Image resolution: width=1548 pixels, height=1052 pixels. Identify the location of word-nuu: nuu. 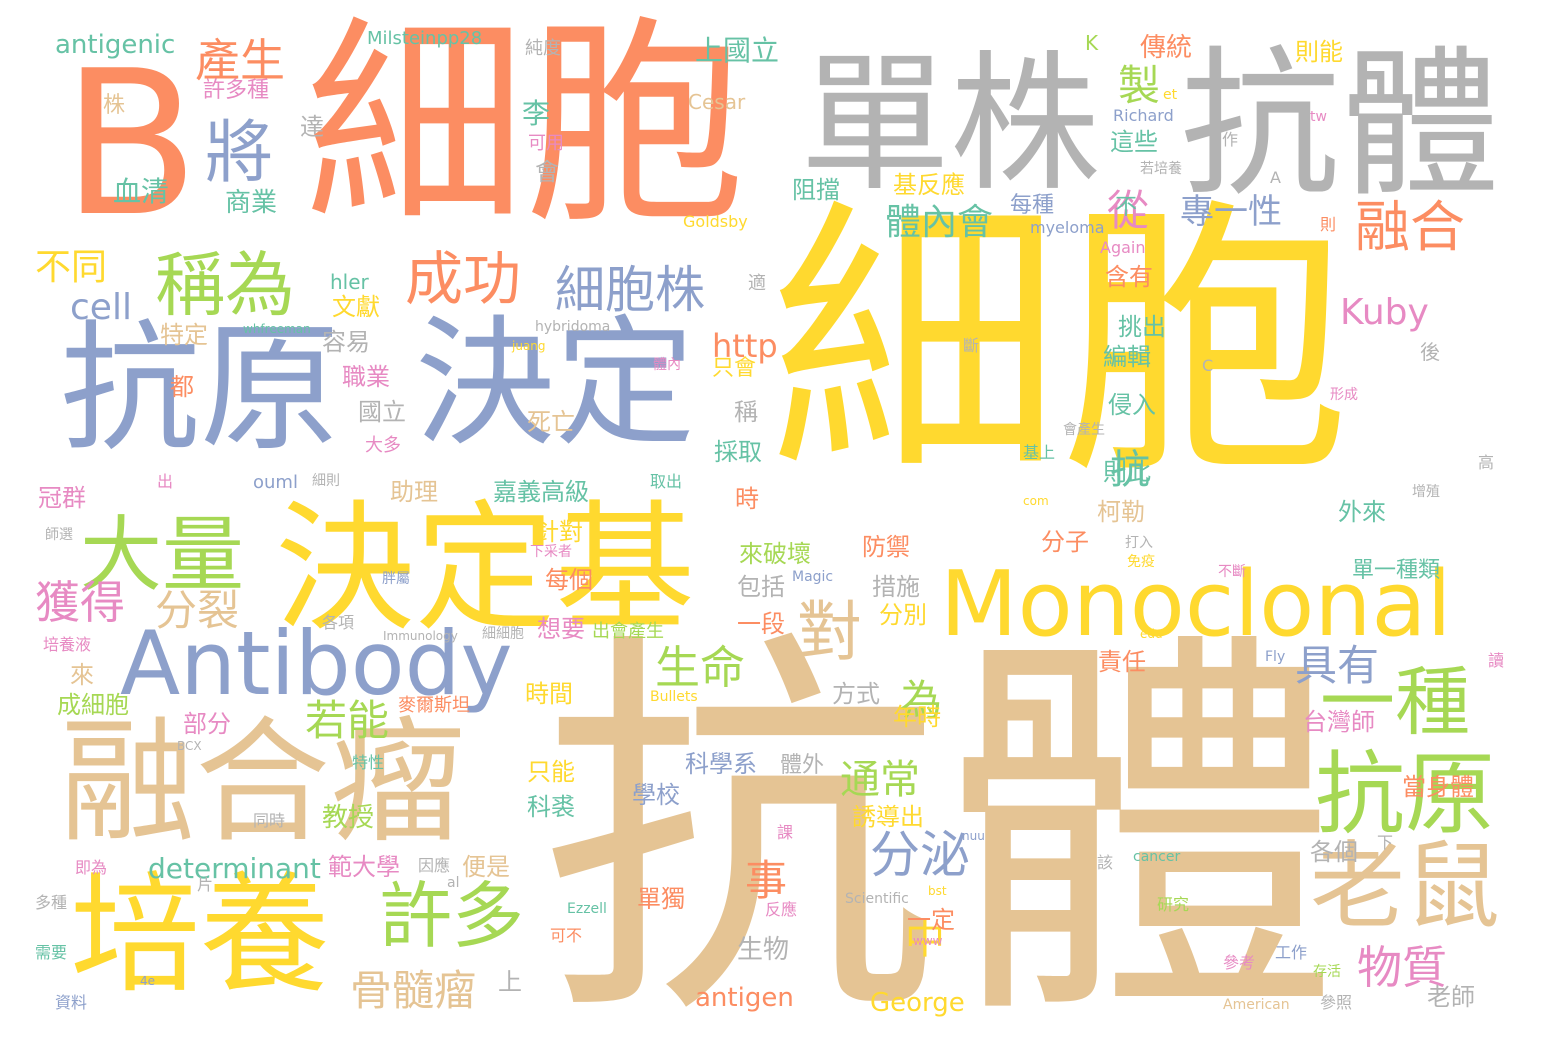
(973, 836).